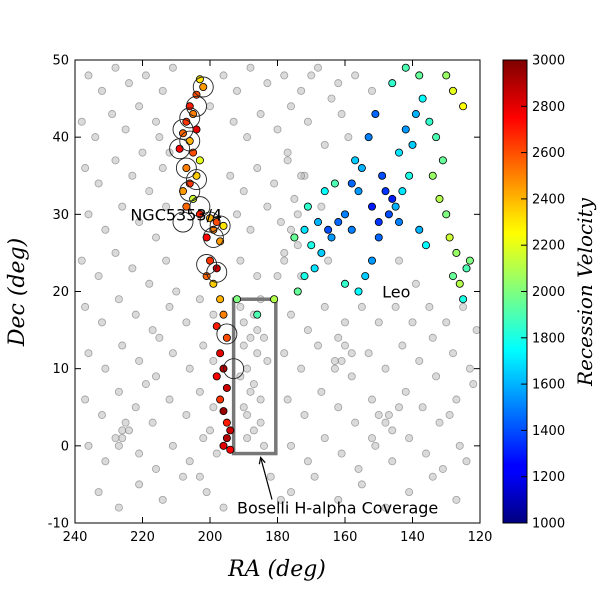 This screenshot has width=600, height=600. Describe the element at coordinates (262, 460) in the screenshot. I see `annotation-arrow-head` at that location.